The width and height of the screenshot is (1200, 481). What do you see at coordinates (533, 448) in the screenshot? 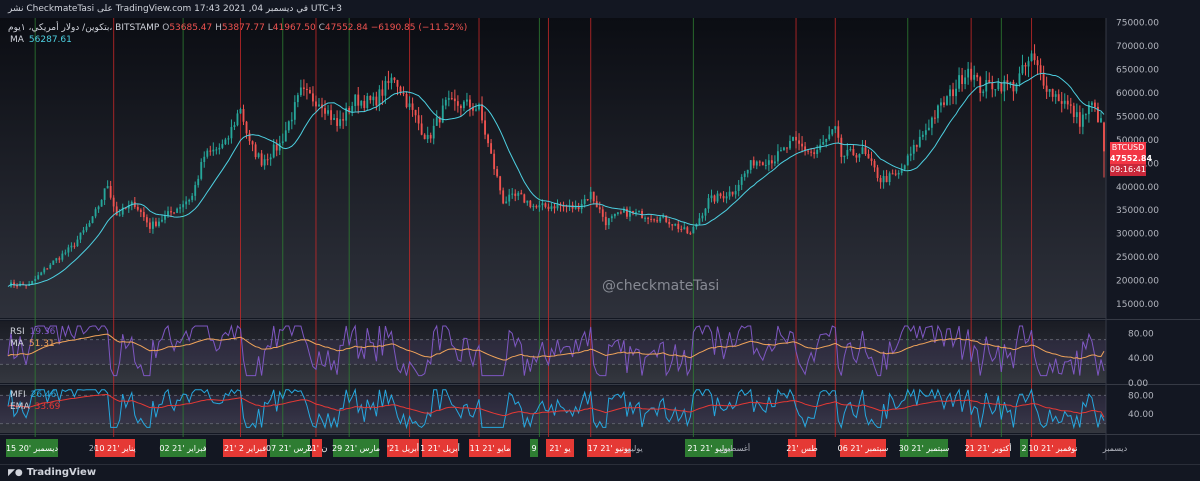
I see `date-label: 9` at bounding box center [533, 448].